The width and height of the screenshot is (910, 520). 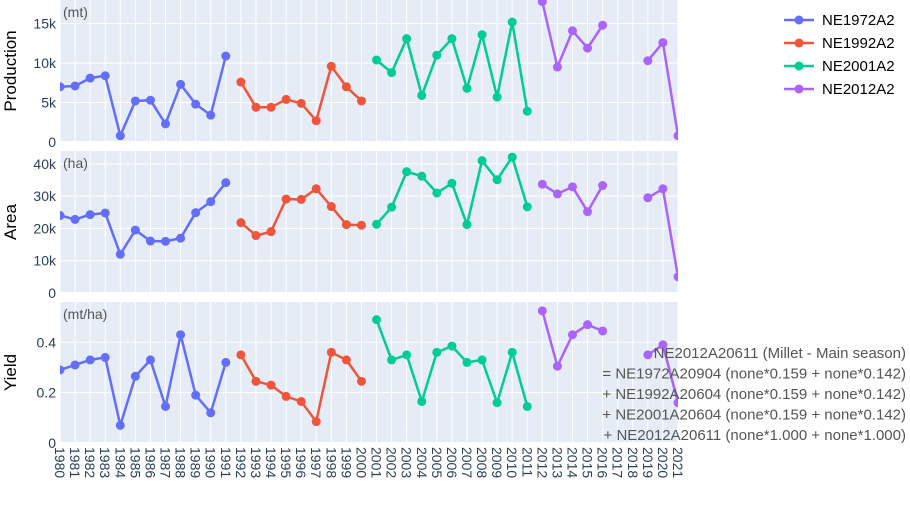 I want to click on legend: NE1972A2 NE1992A2 NE2001A2 NE2012A2, so click(x=839, y=55).